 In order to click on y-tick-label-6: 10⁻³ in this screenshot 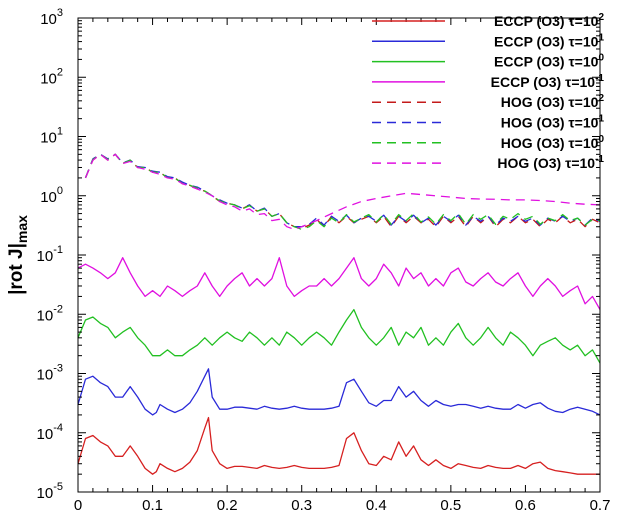, I will do `click(50, 373)`.